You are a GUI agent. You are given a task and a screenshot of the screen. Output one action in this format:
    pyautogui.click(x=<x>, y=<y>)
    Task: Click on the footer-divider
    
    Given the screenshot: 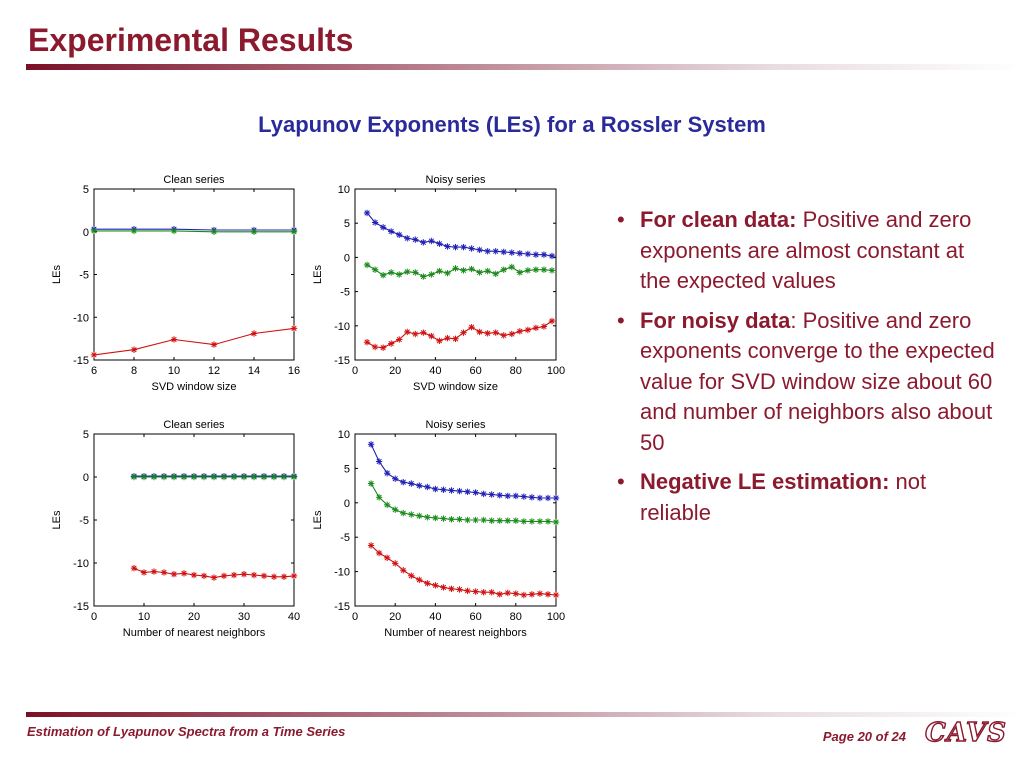 What is the action you would take?
    pyautogui.click(x=525, y=714)
    